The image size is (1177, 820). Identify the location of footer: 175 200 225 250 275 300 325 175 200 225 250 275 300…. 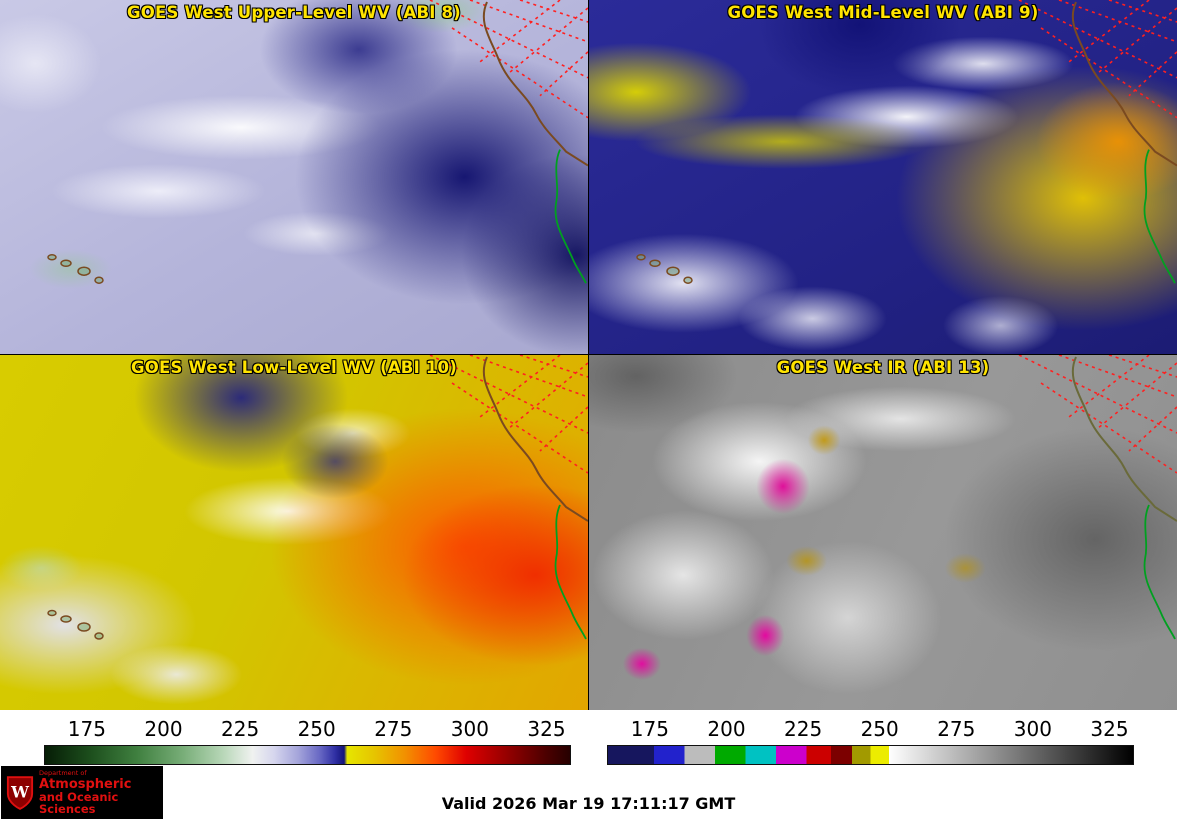
(588, 765).